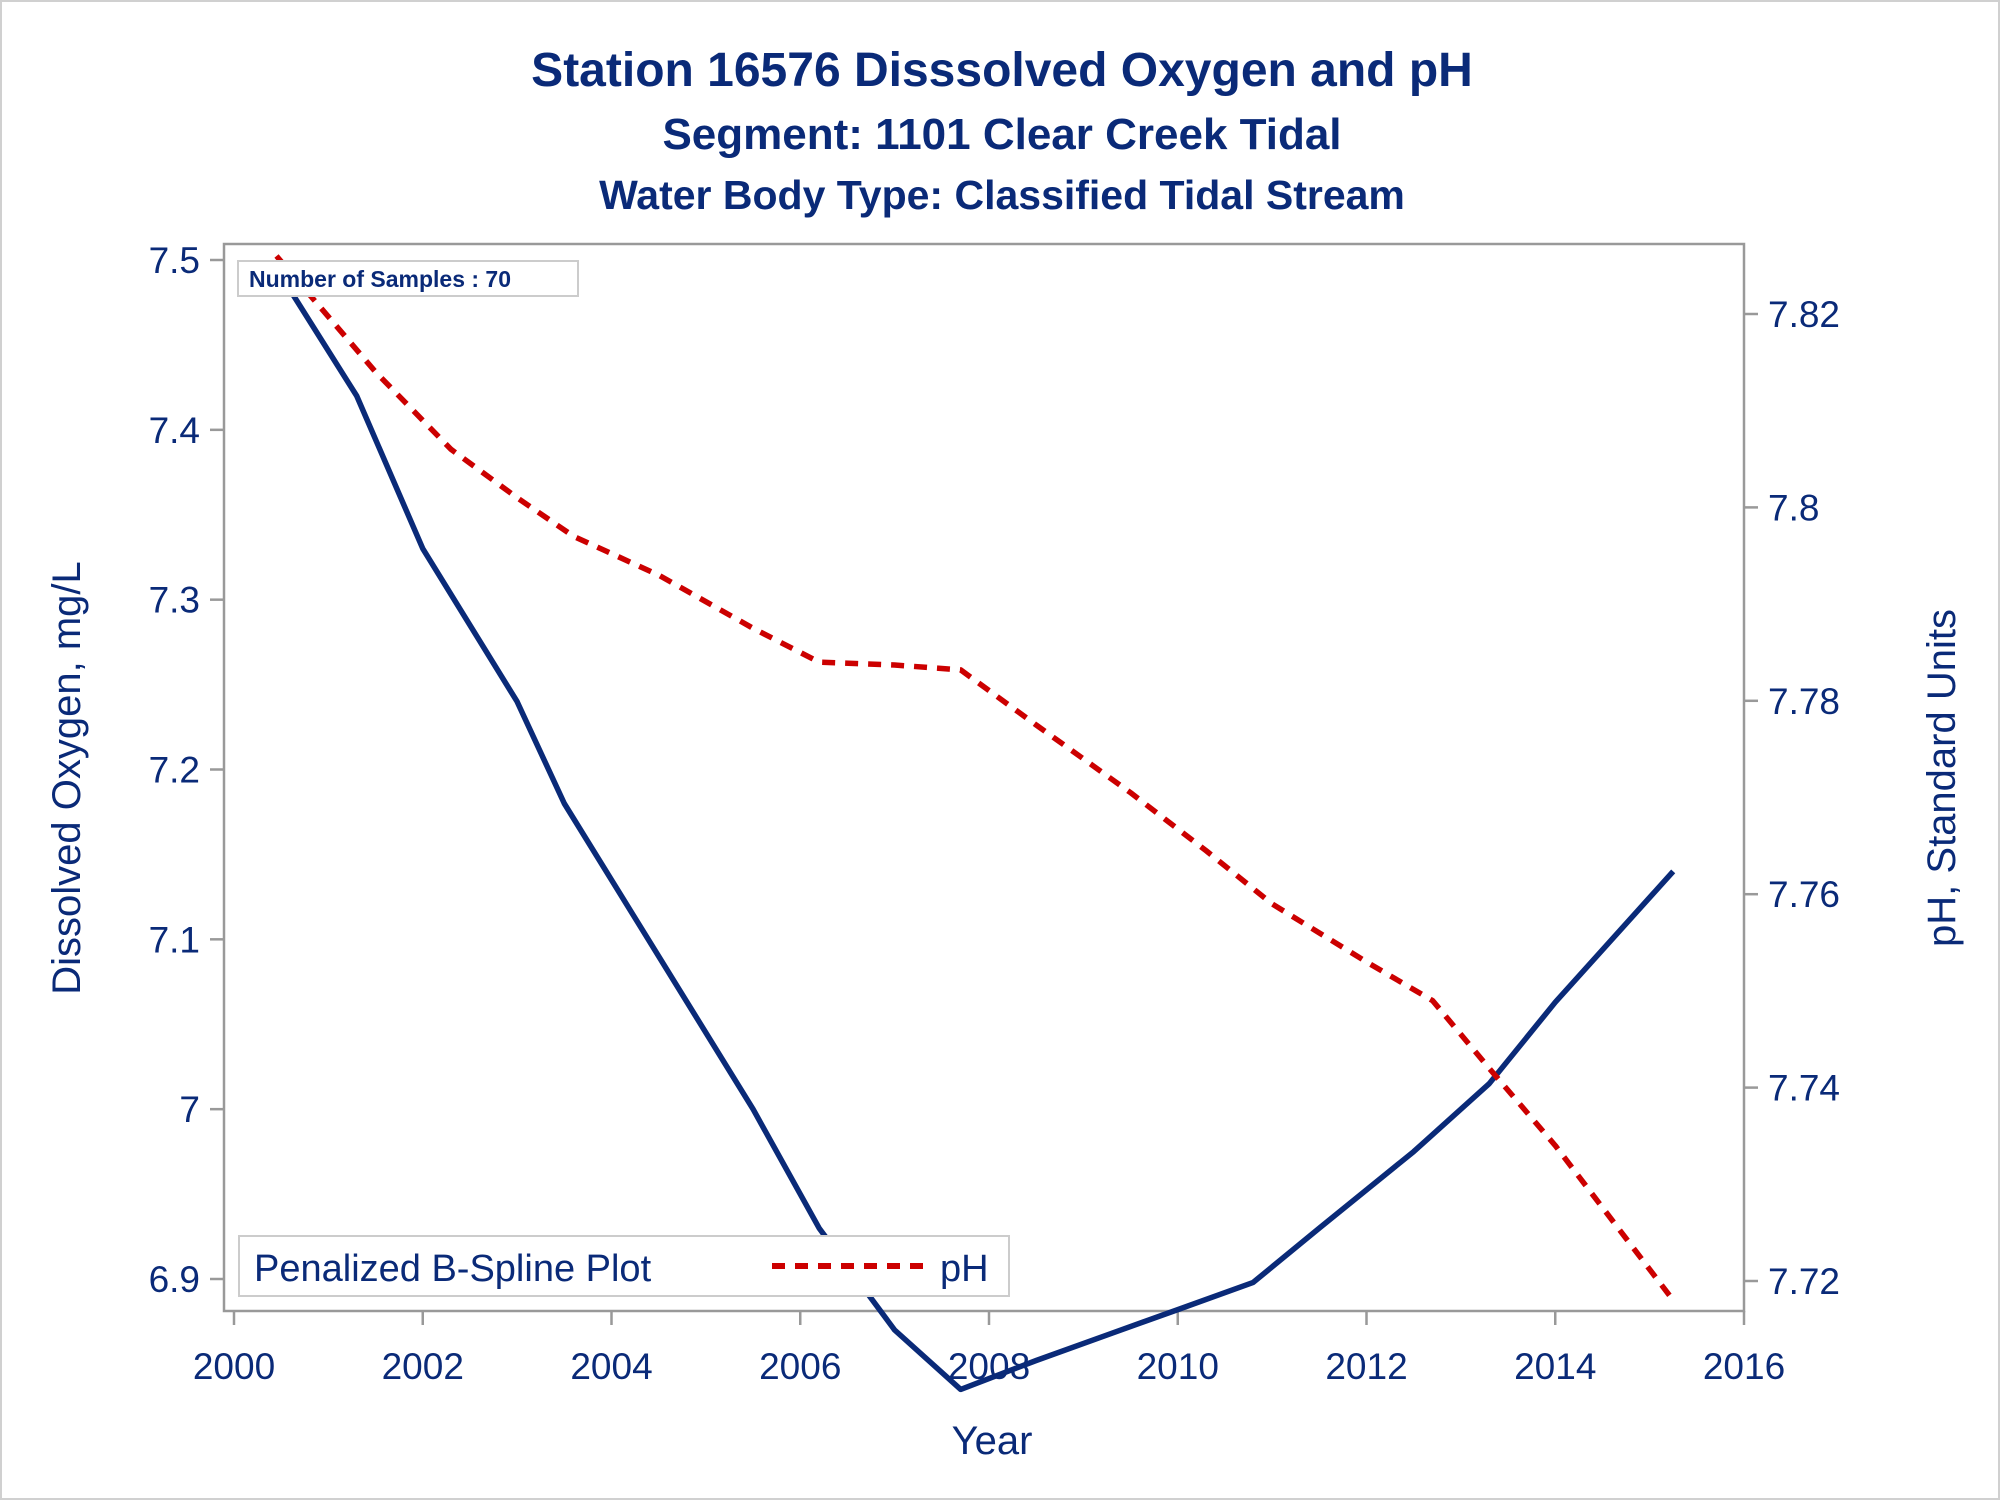 This screenshot has height=1502, width=2000. What do you see at coordinates (1804, 1281) in the screenshot?
I see `y2-tick-label: 7.72` at bounding box center [1804, 1281].